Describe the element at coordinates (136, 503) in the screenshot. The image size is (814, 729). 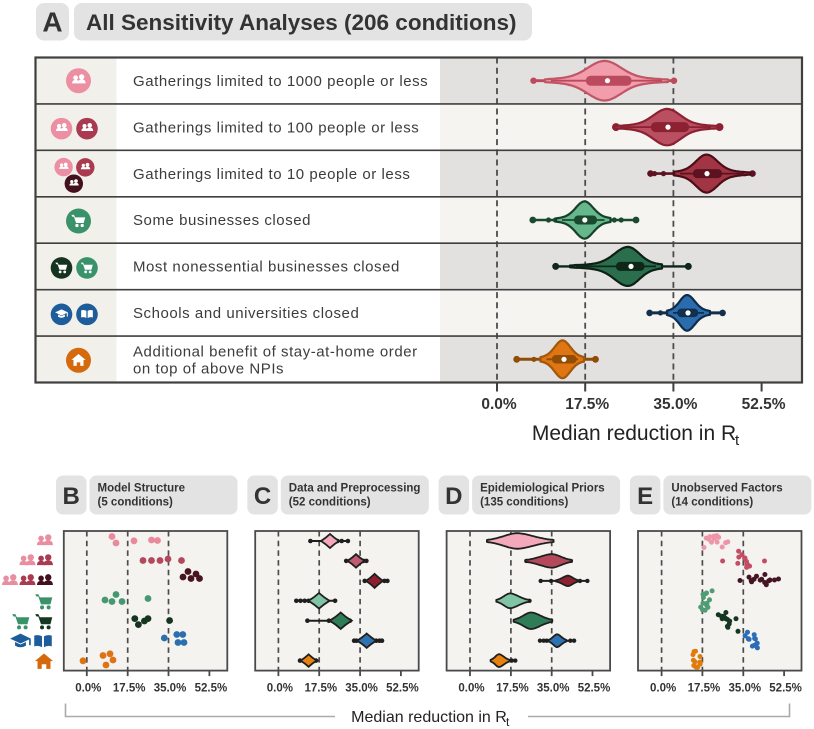
I see `svg-text: (5 conditions)` at that location.